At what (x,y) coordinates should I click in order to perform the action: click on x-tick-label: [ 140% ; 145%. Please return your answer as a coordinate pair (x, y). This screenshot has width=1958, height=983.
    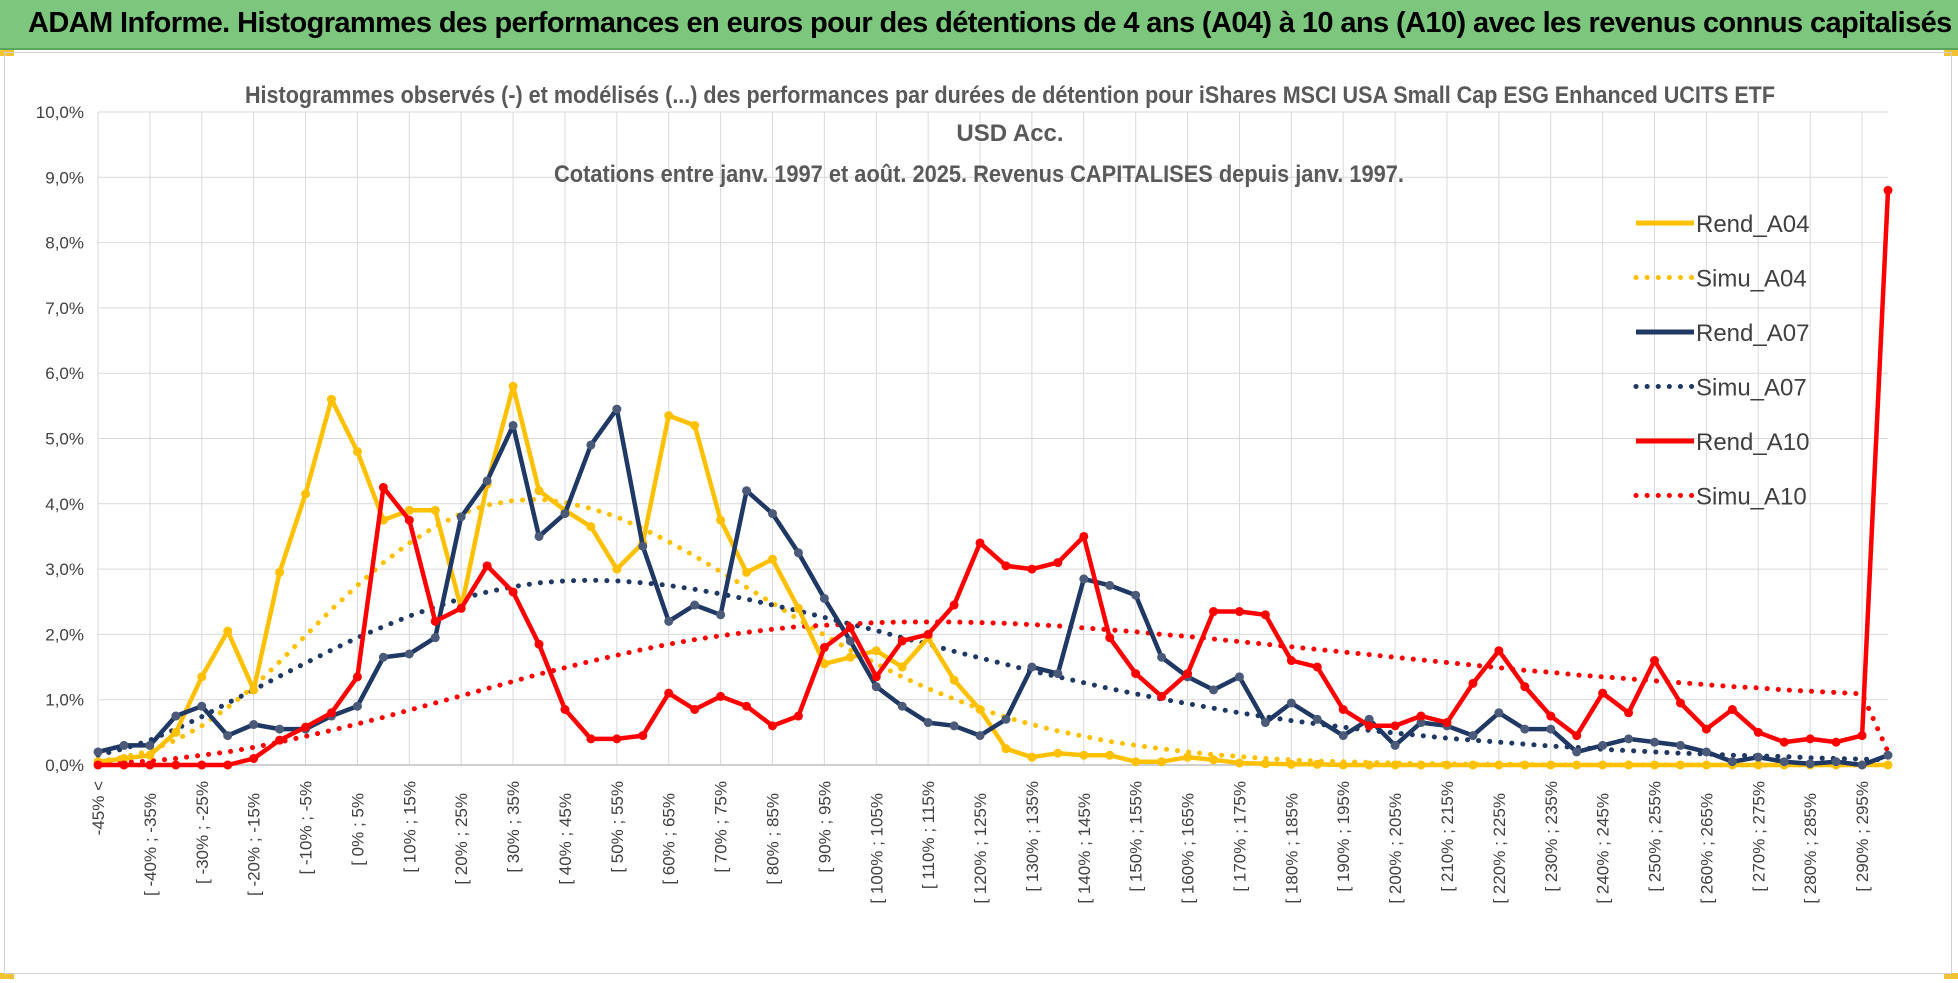
    Looking at the image, I should click on (1084, 848).